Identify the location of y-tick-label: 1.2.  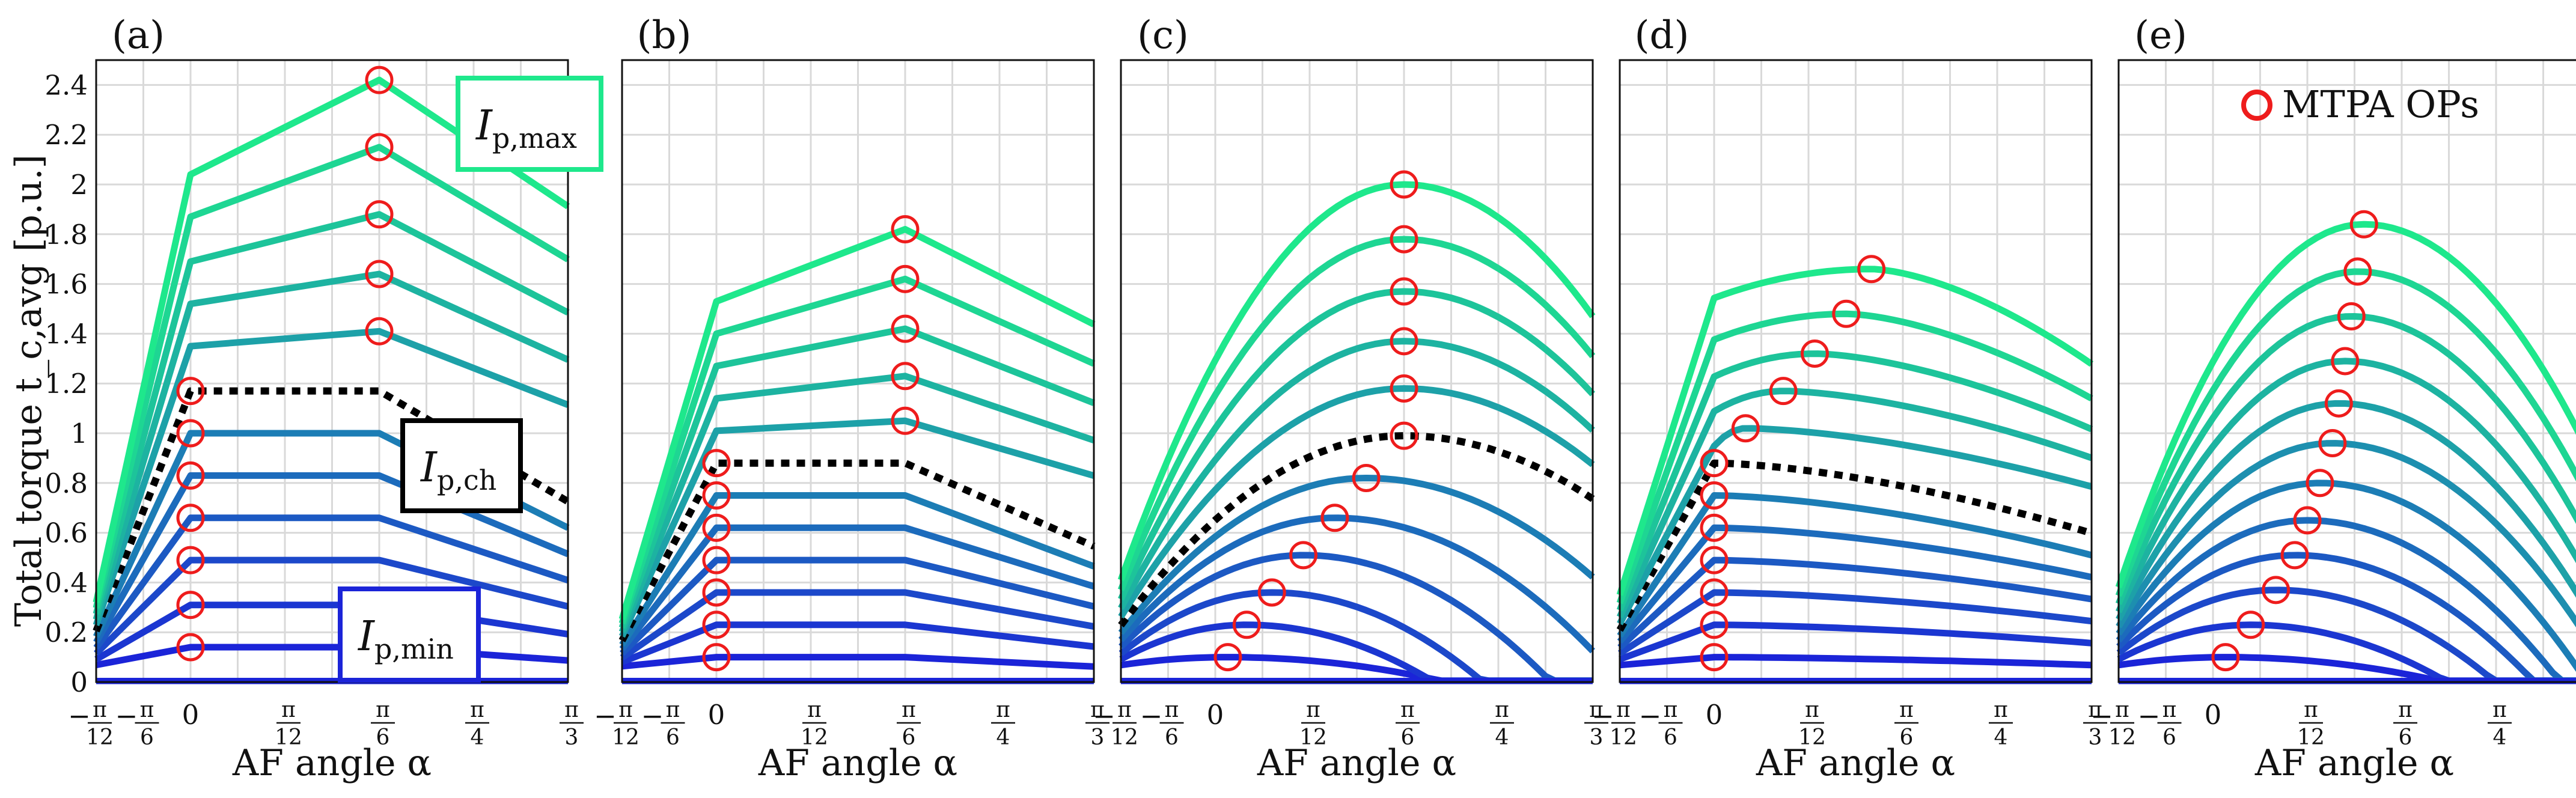
(66, 384).